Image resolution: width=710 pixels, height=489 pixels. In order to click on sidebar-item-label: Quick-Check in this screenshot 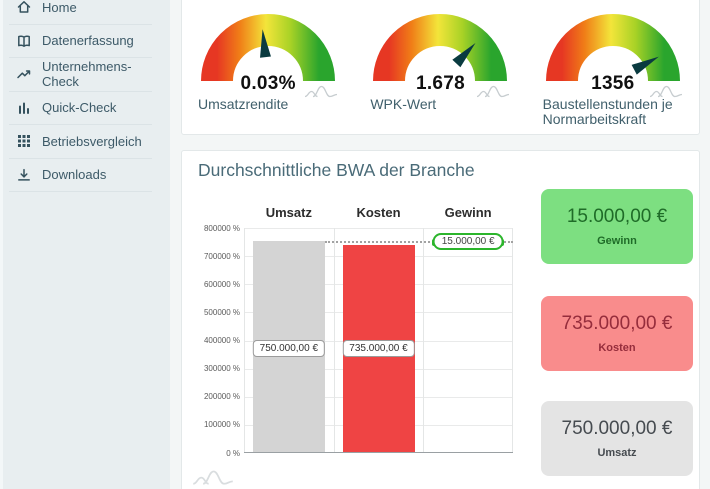, I will do `click(79, 108)`.